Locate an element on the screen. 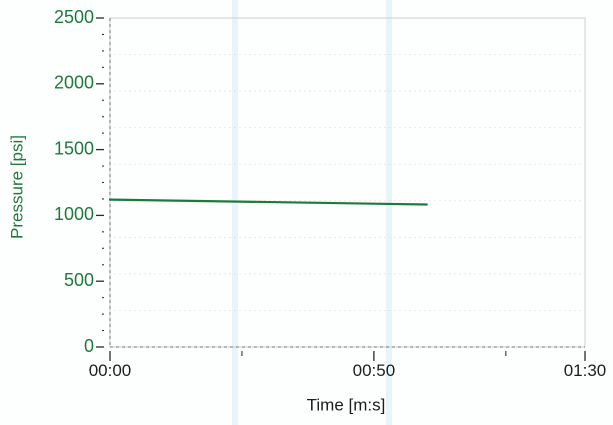 The image size is (613, 425). pressure-series-line is located at coordinates (268, 202).